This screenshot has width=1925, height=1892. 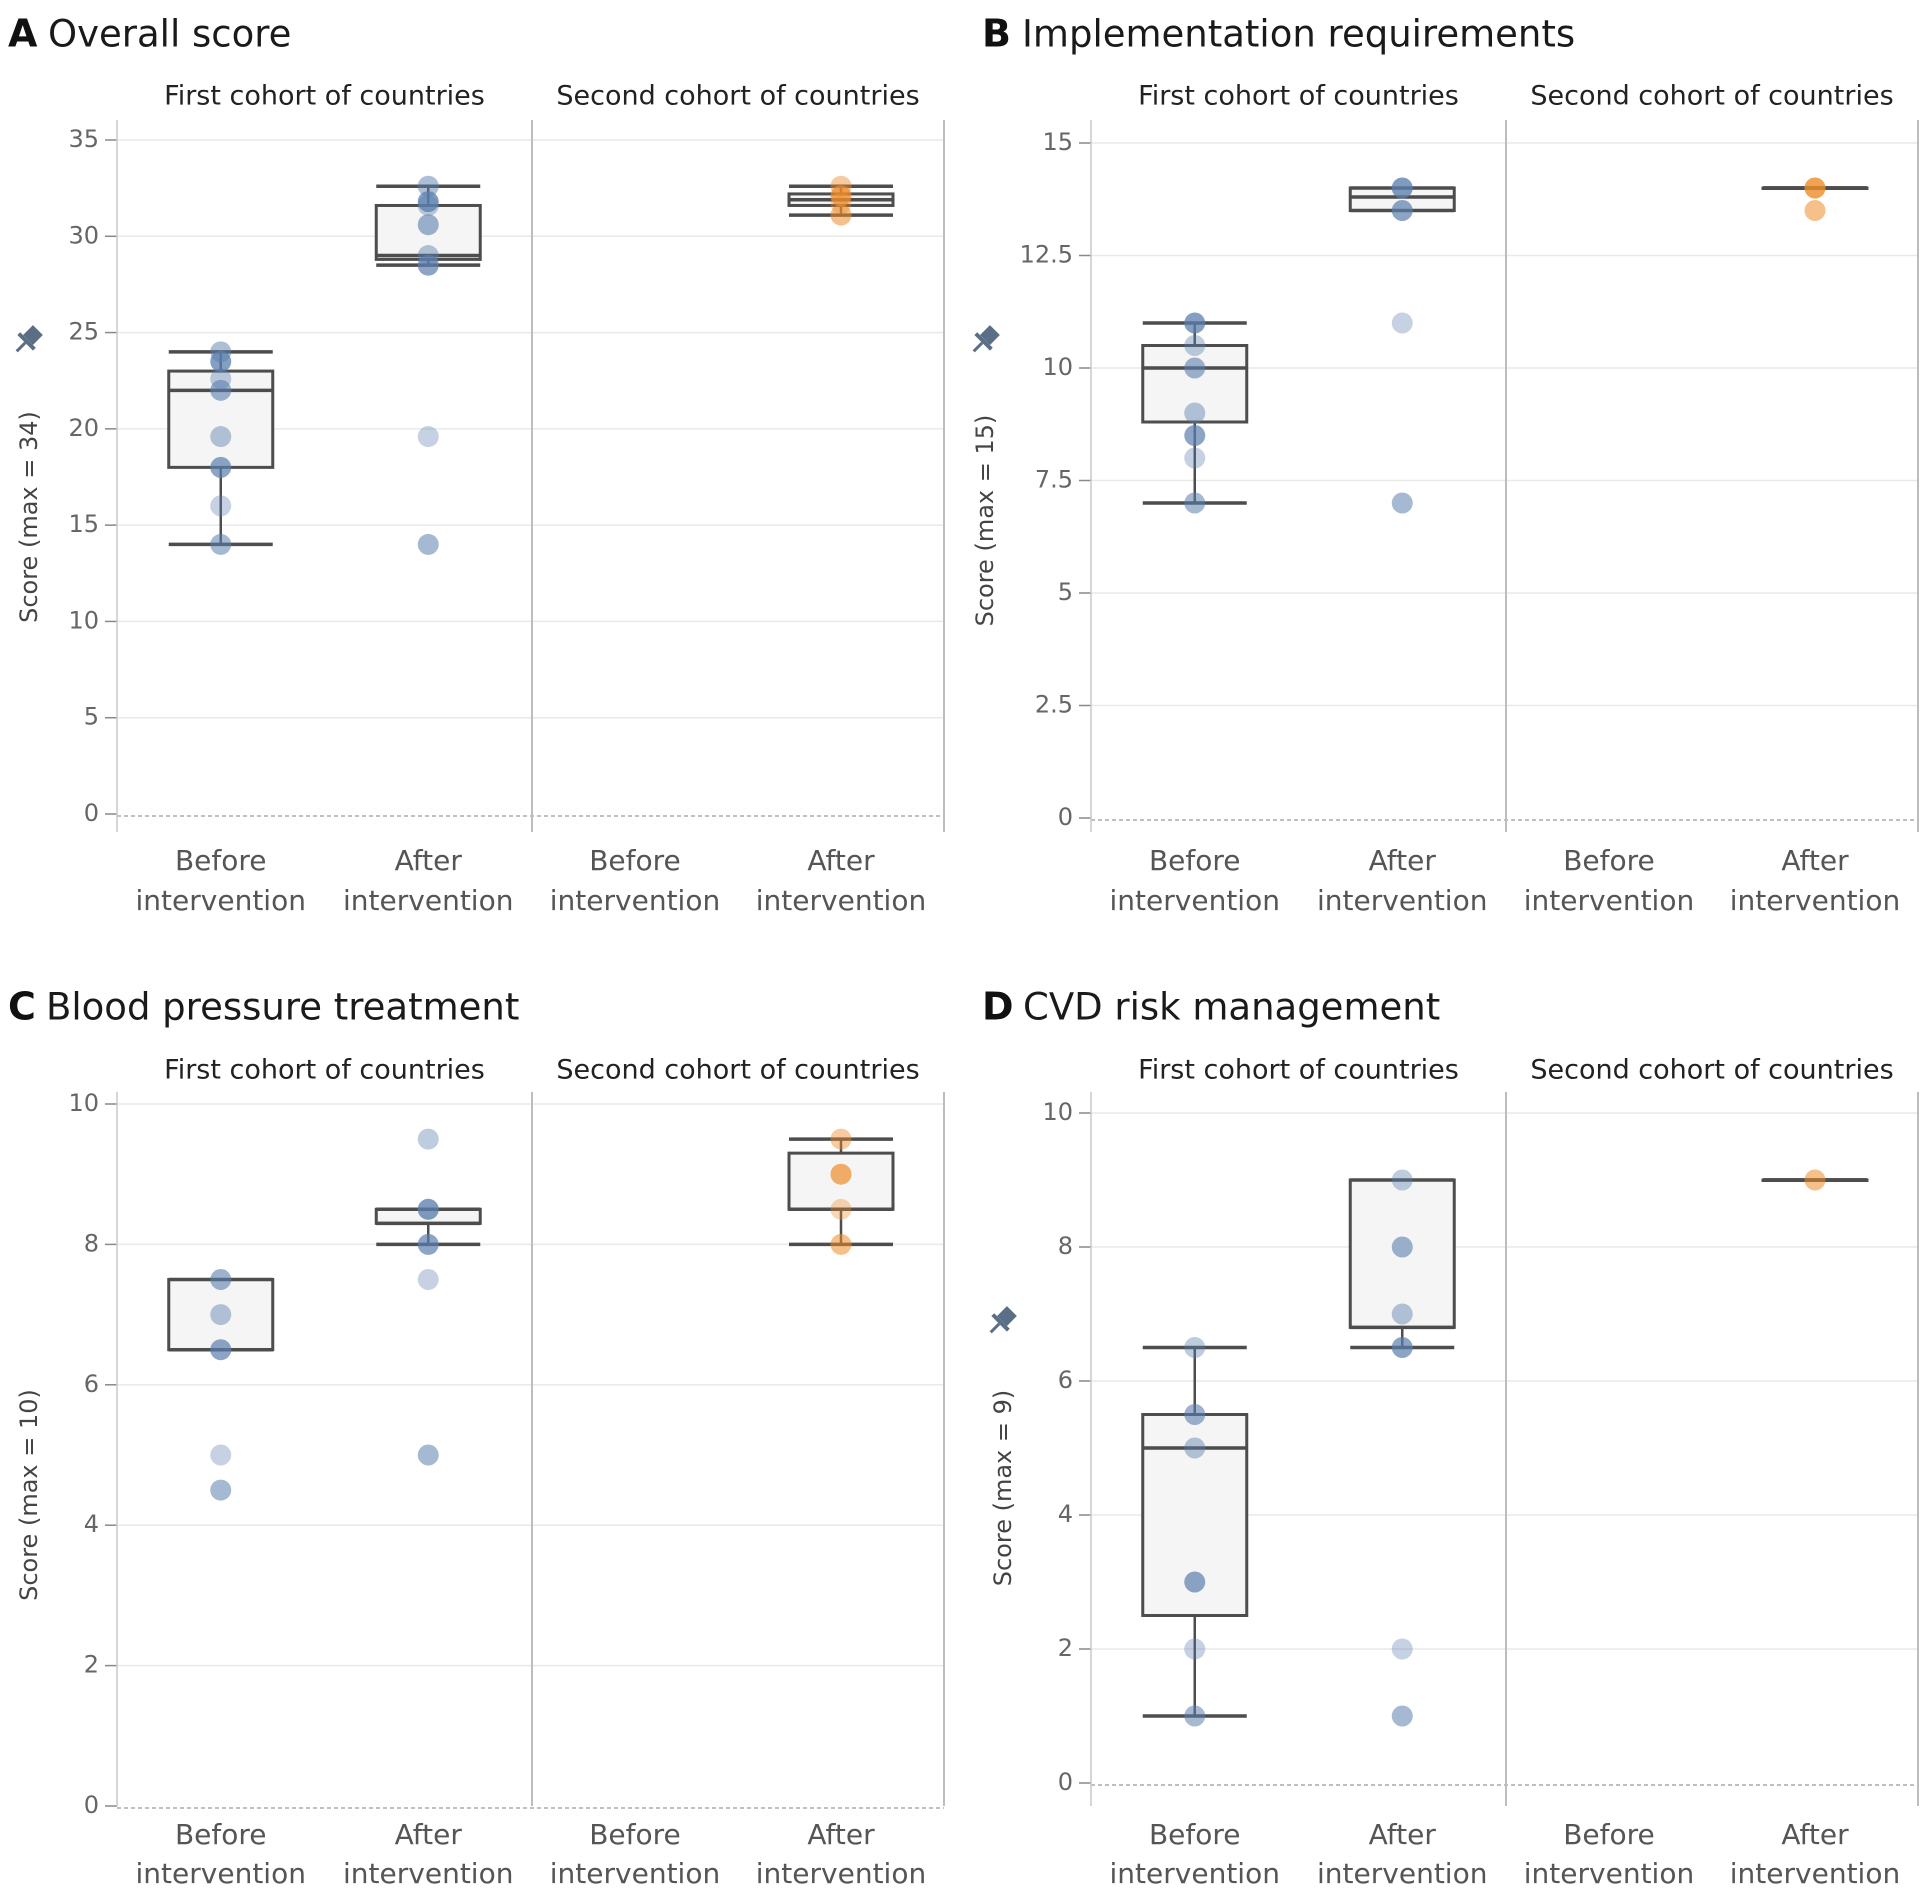 I want to click on y-tick-label: 5, so click(x=1065, y=592).